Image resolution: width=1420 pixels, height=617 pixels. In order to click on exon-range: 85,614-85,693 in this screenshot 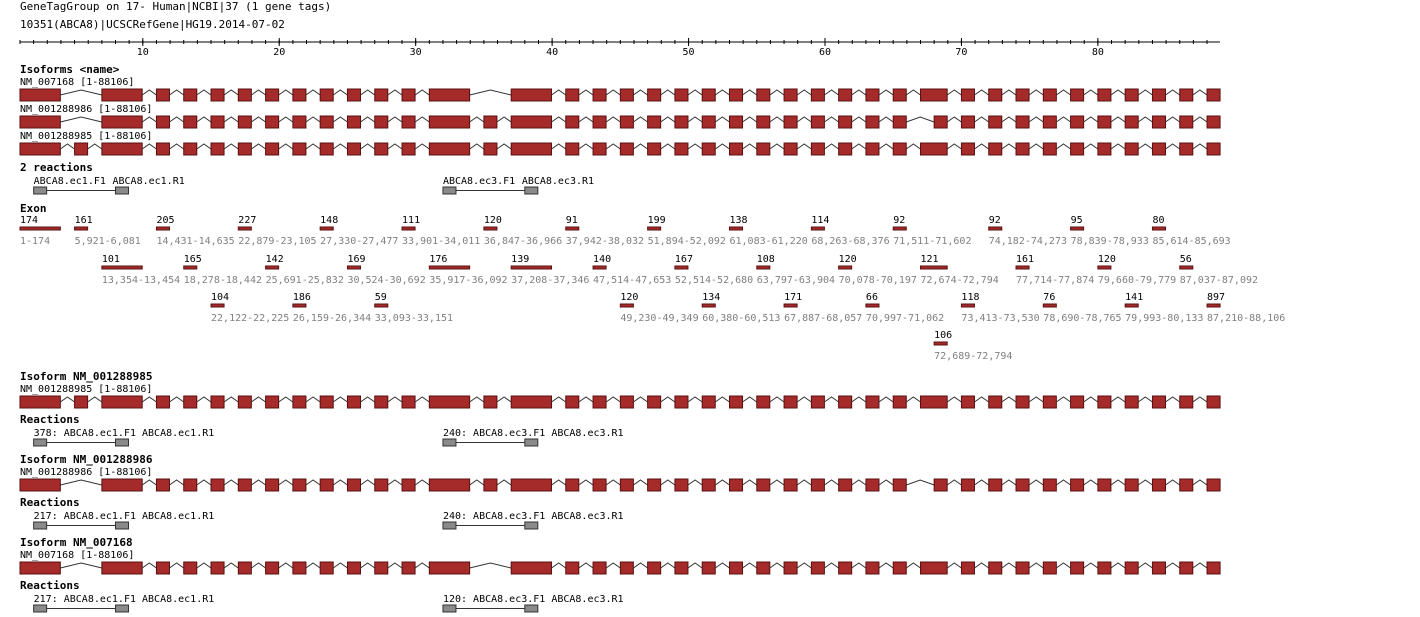, I will do `click(1191, 241)`.